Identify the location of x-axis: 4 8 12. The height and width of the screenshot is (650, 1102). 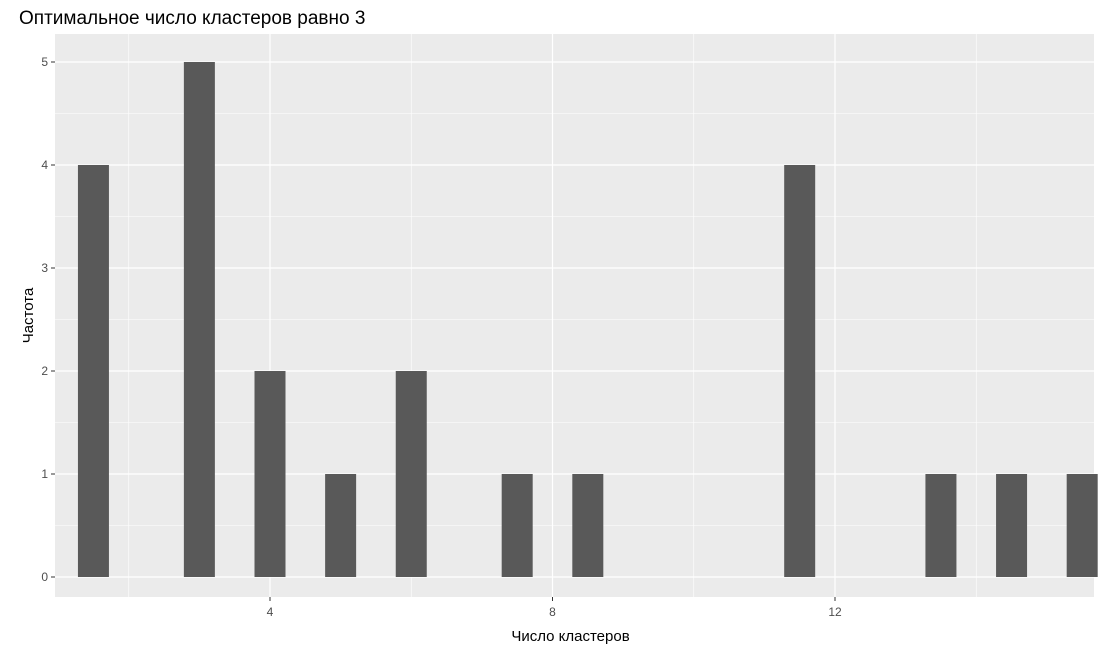
(554, 608).